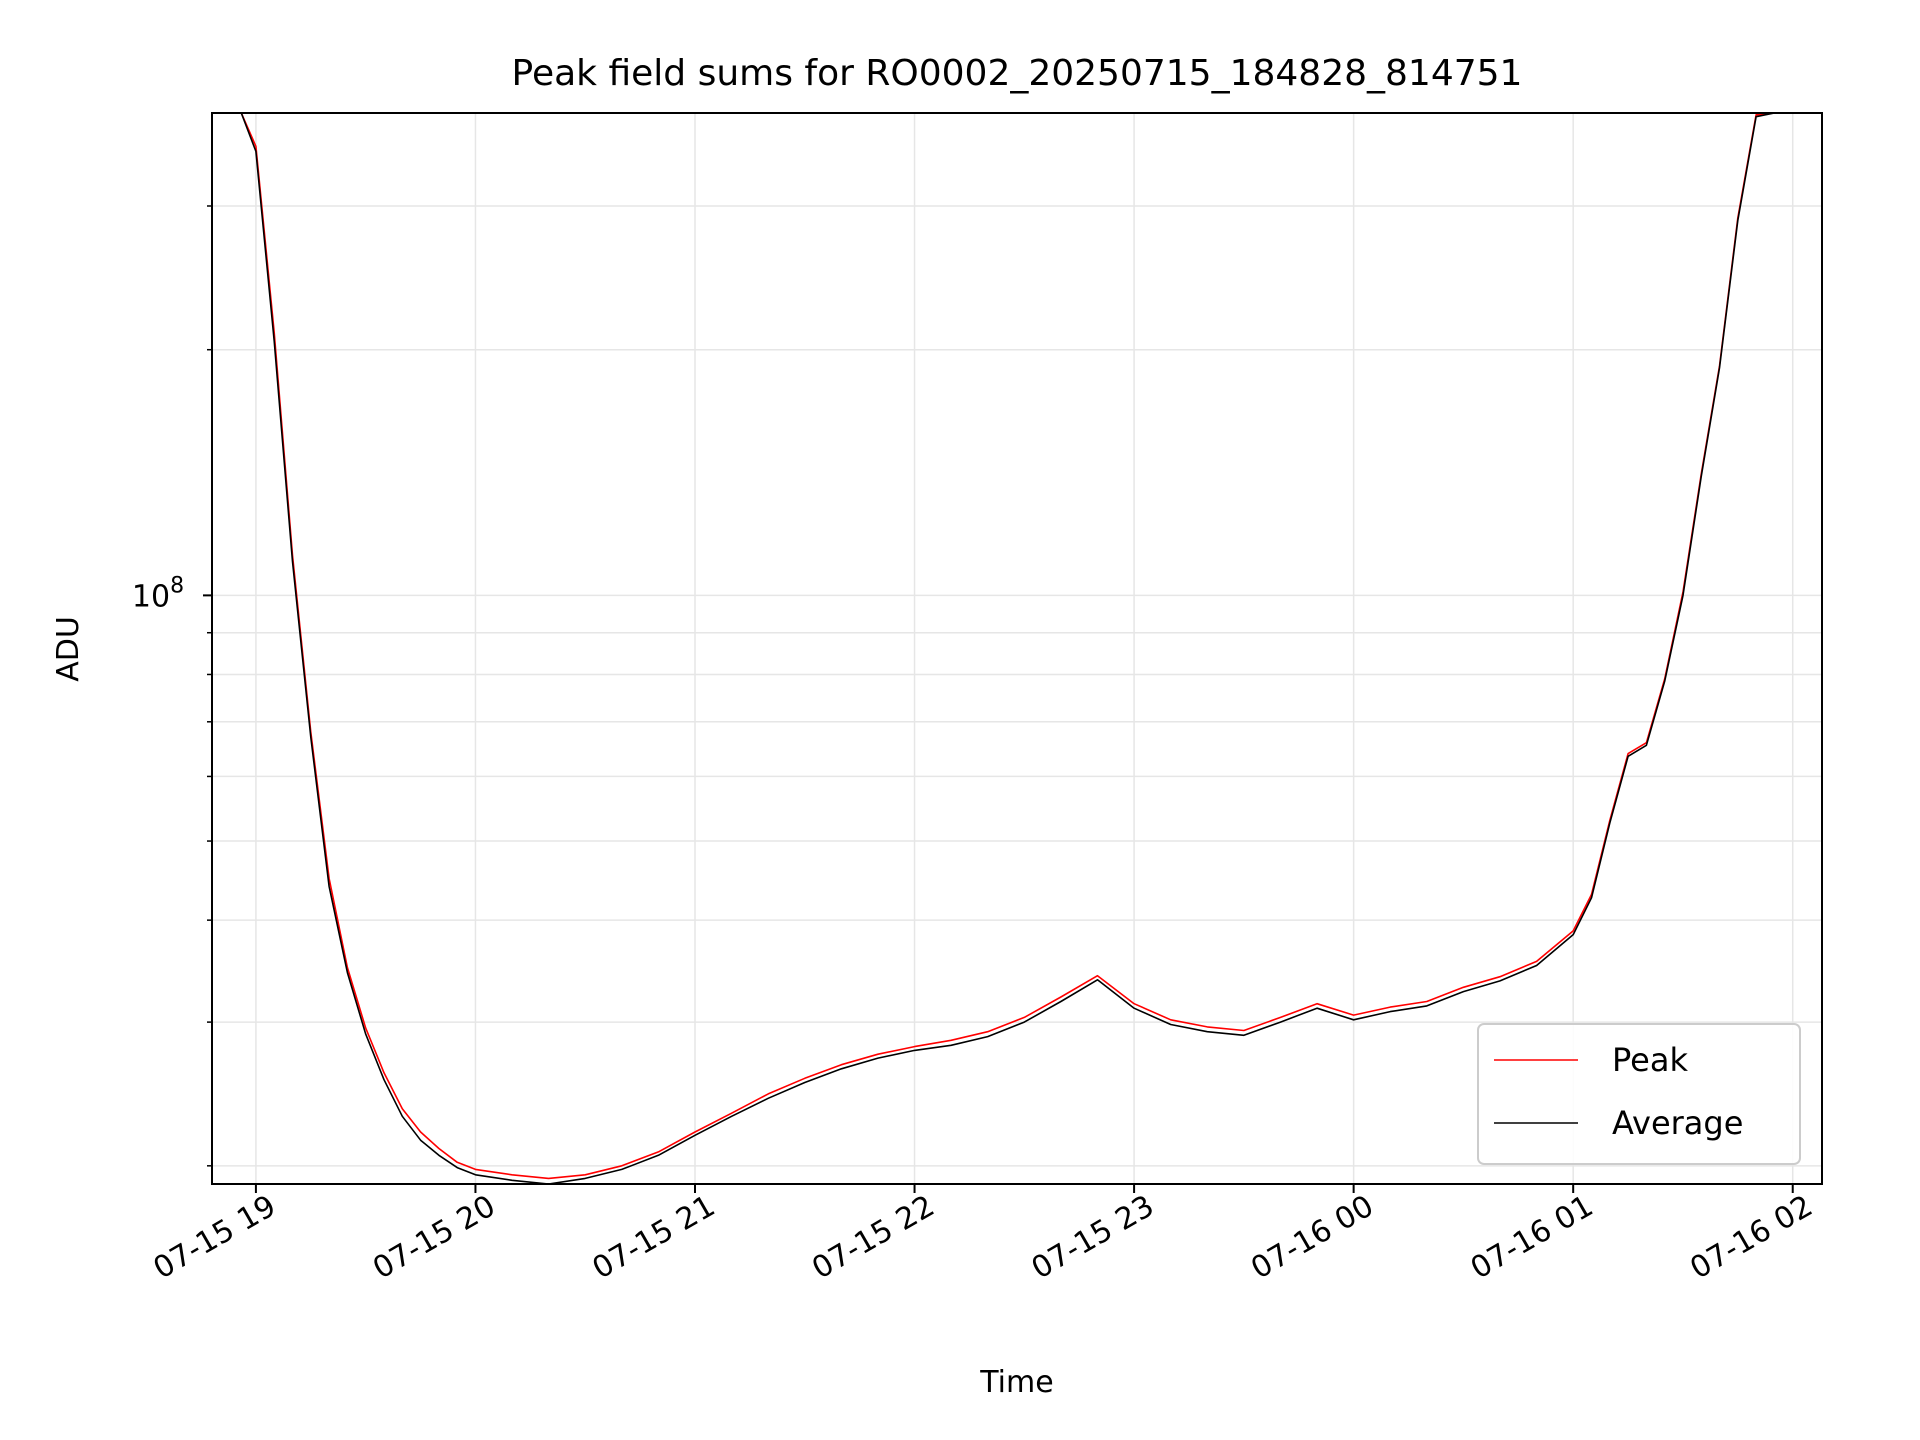  I want to click on legend: Peak Average, so click(1639, 1094).